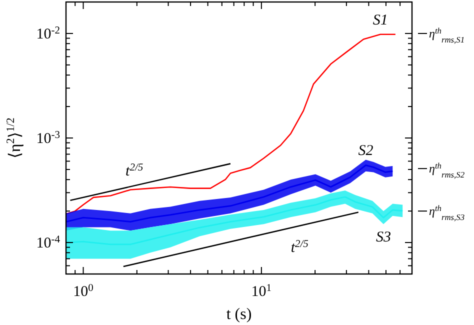 The height and width of the screenshot is (325, 474). I want to click on x-tick-label: 10$^{1}$, so click(261, 291).